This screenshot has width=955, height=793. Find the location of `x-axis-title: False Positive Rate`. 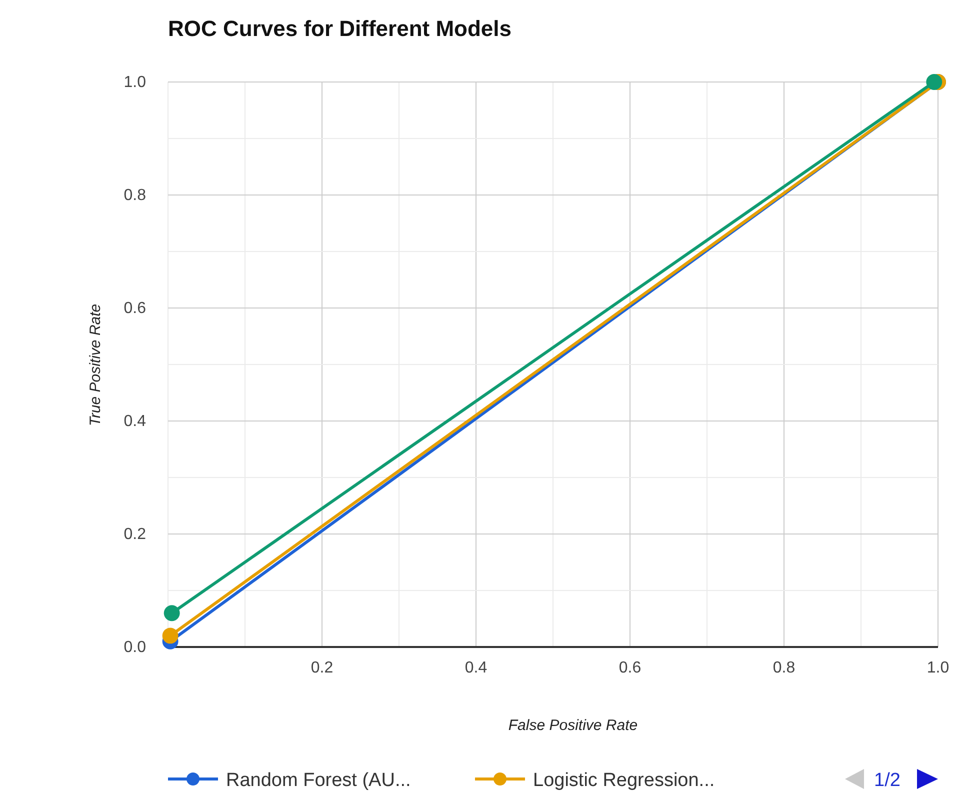

x-axis-title: False Positive Rate is located at coordinates (573, 725).